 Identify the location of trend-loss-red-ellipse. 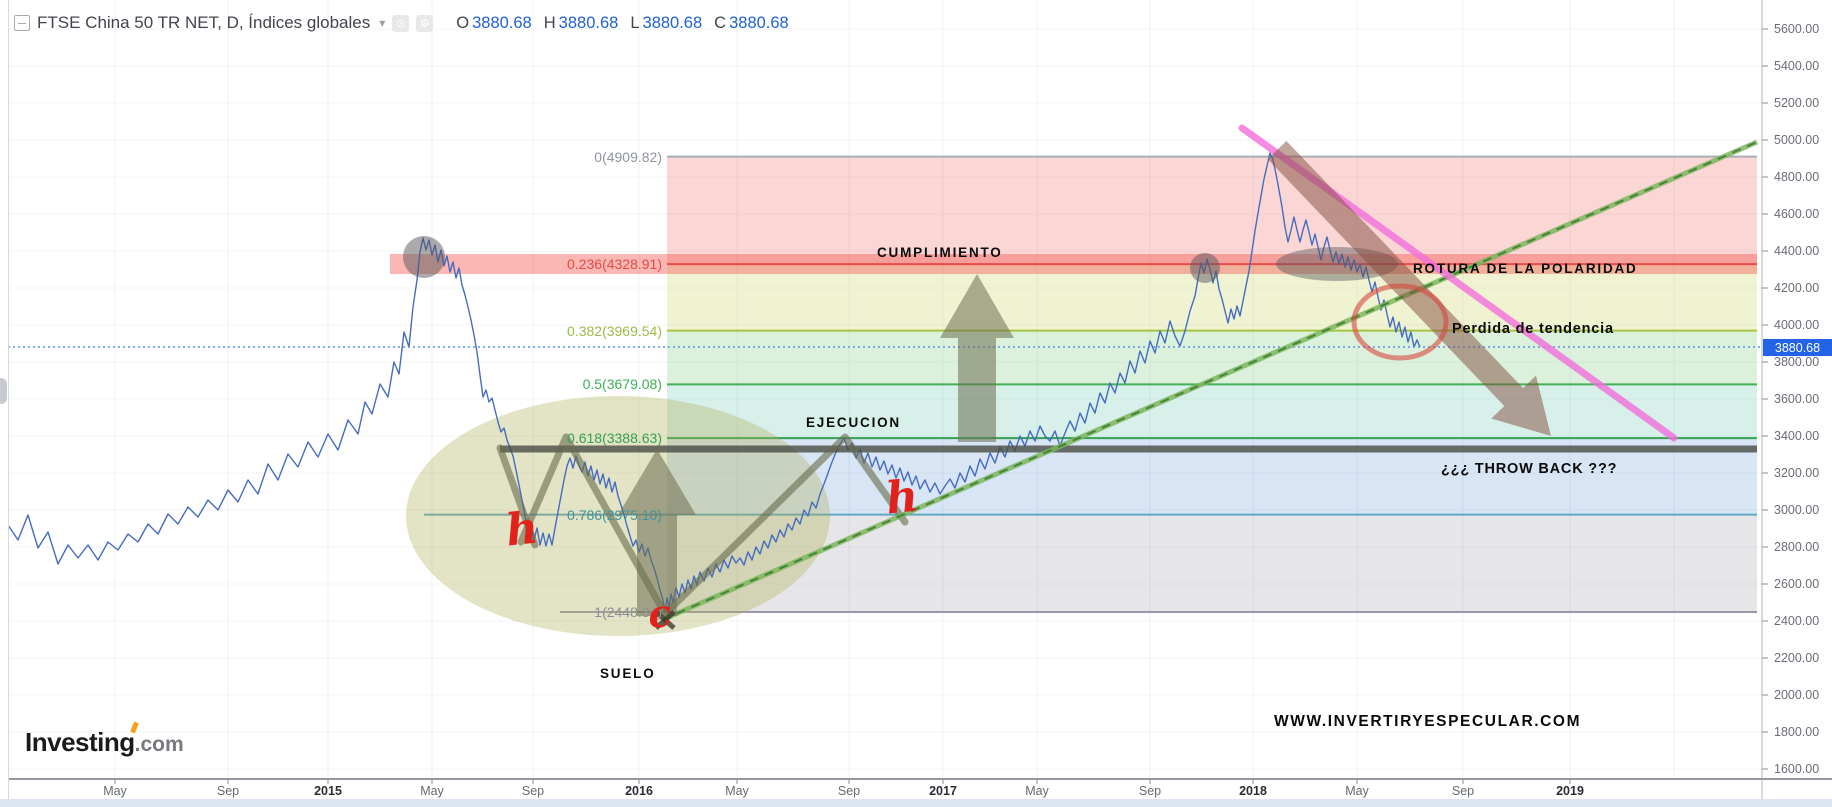
(1400, 322).